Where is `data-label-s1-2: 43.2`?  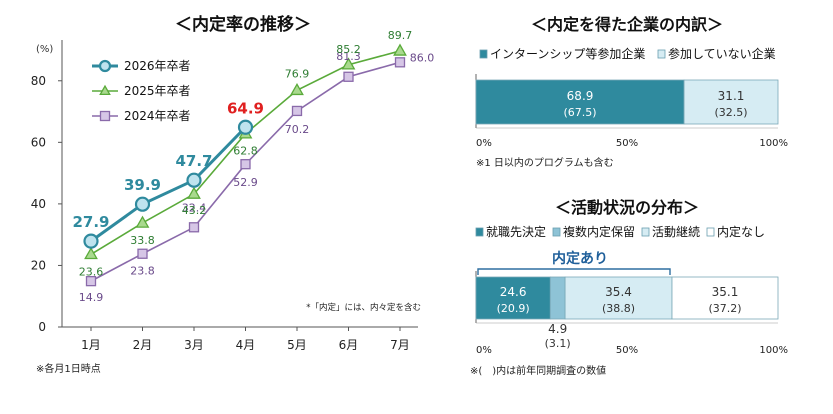
data-label-s1-2: 43.2 is located at coordinates (194, 210).